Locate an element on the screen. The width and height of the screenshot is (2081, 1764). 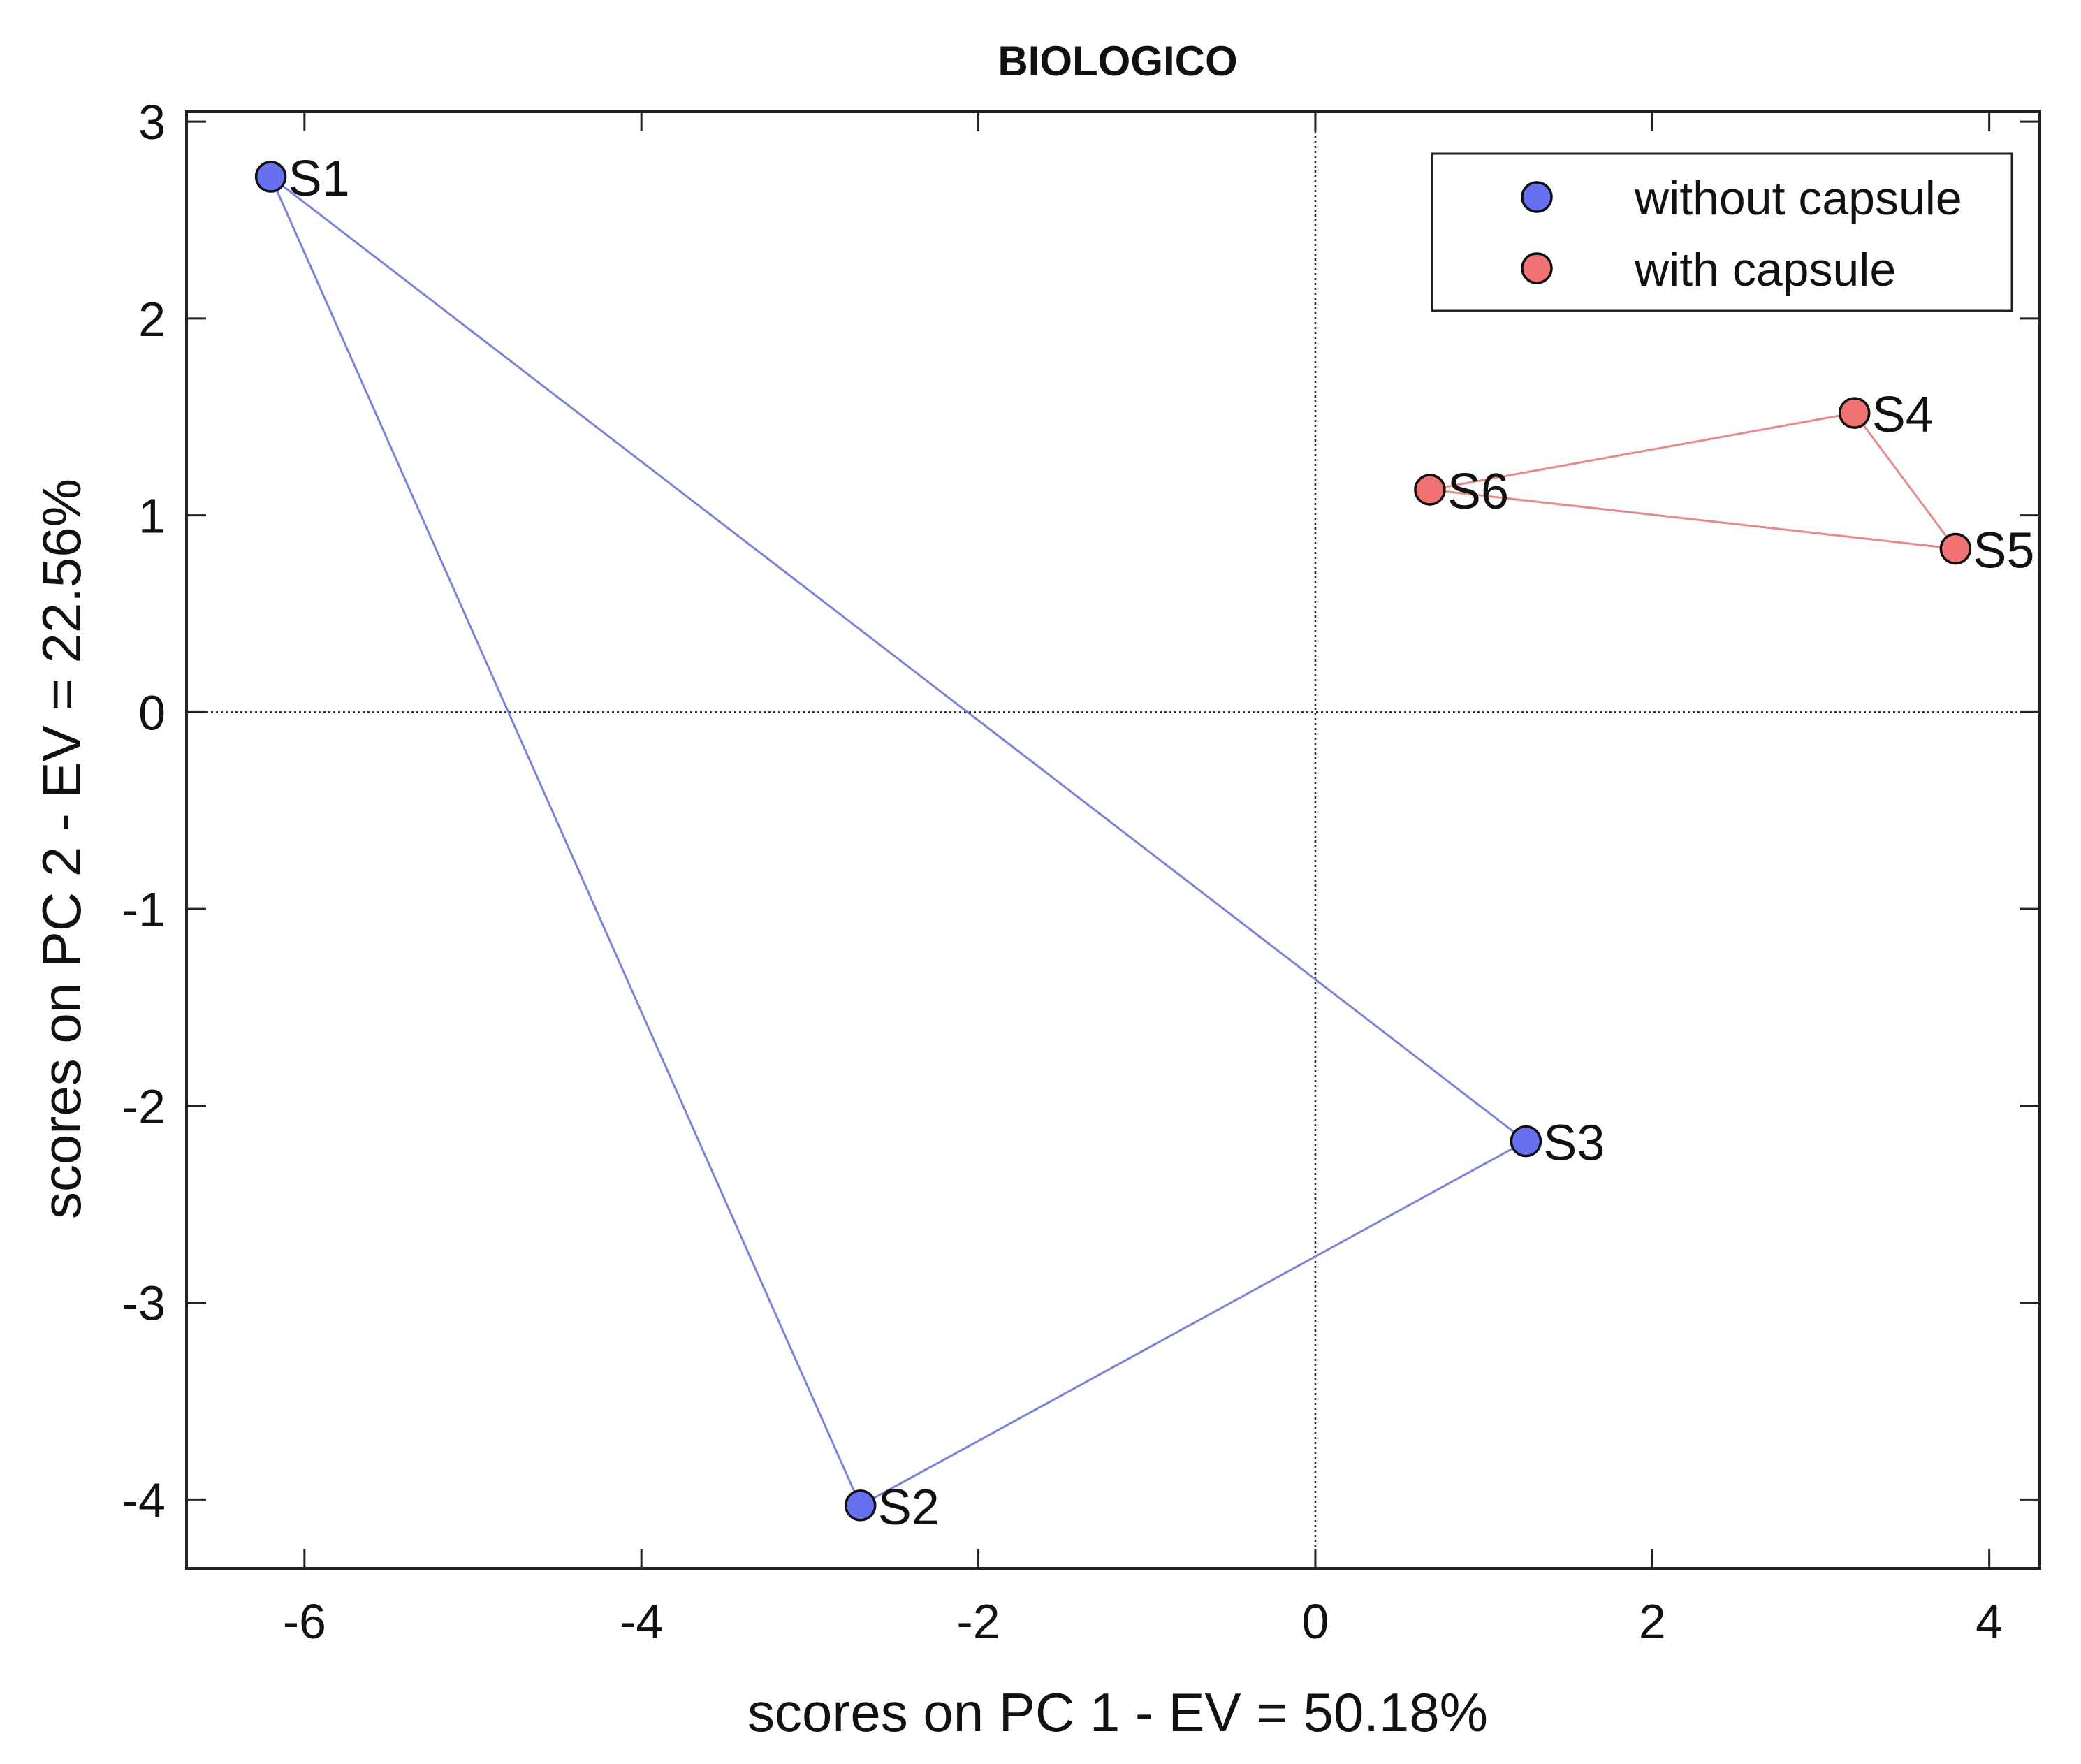
y-axis-label: scores on PC 2 - EV = 22.56% is located at coordinates (61, 849).